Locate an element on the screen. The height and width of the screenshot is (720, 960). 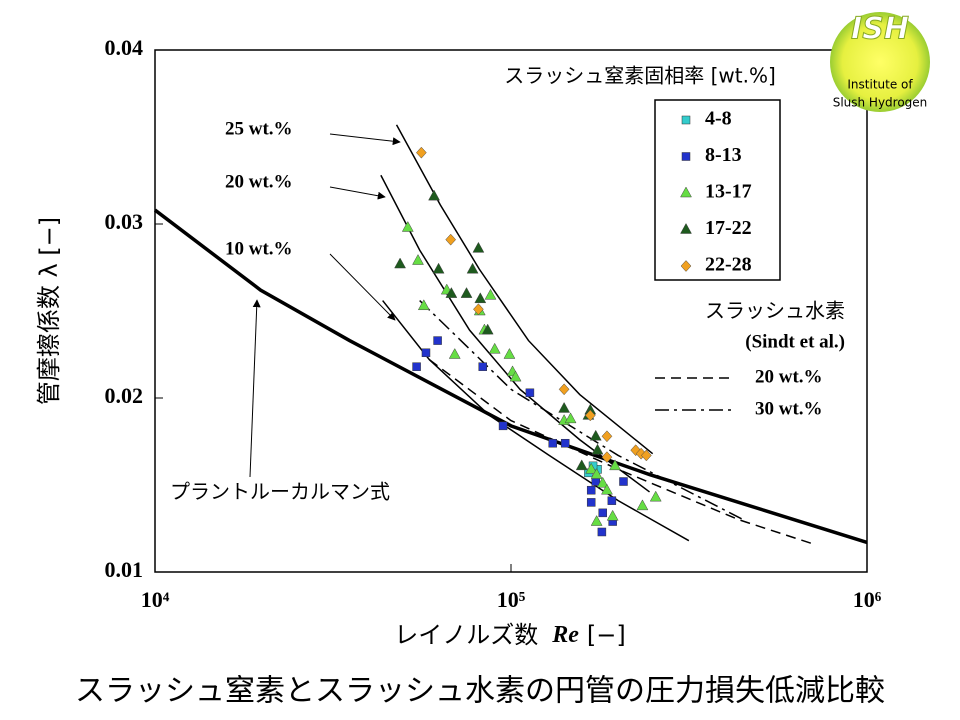
legend-subtitle: (Sindt et al.) is located at coordinates (795, 341).